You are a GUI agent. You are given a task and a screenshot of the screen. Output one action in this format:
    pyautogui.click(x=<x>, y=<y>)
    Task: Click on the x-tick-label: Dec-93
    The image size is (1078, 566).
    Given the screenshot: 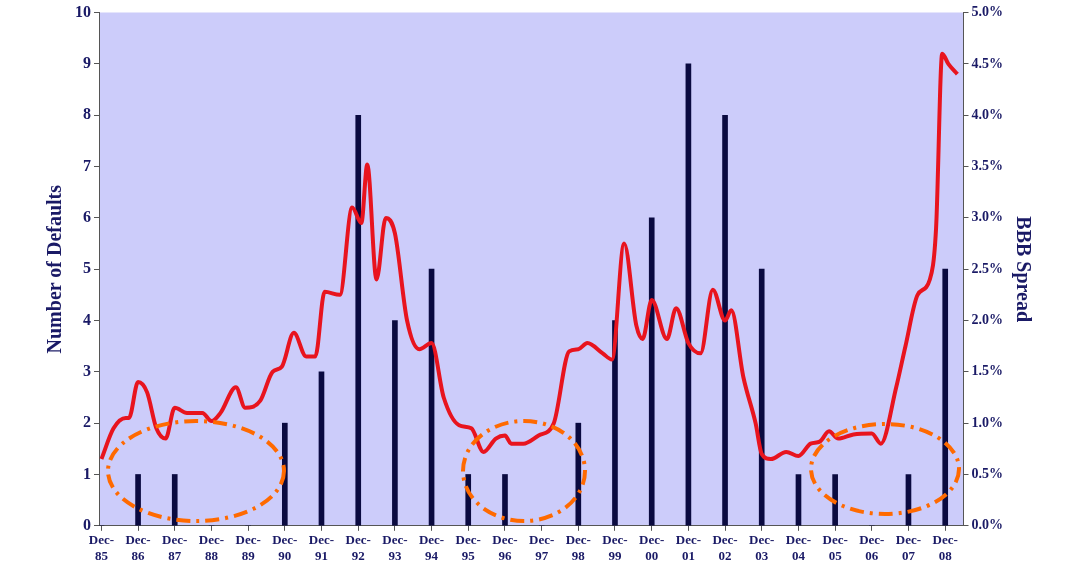 What is the action you would take?
    pyautogui.click(x=395, y=547)
    